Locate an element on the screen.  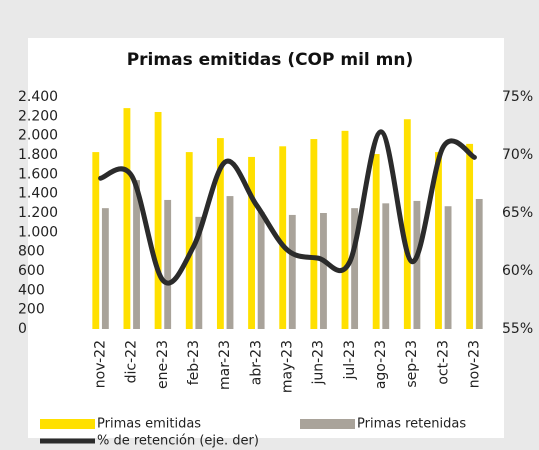
y2-tick-label: 65% is located at coordinates (517, 213).